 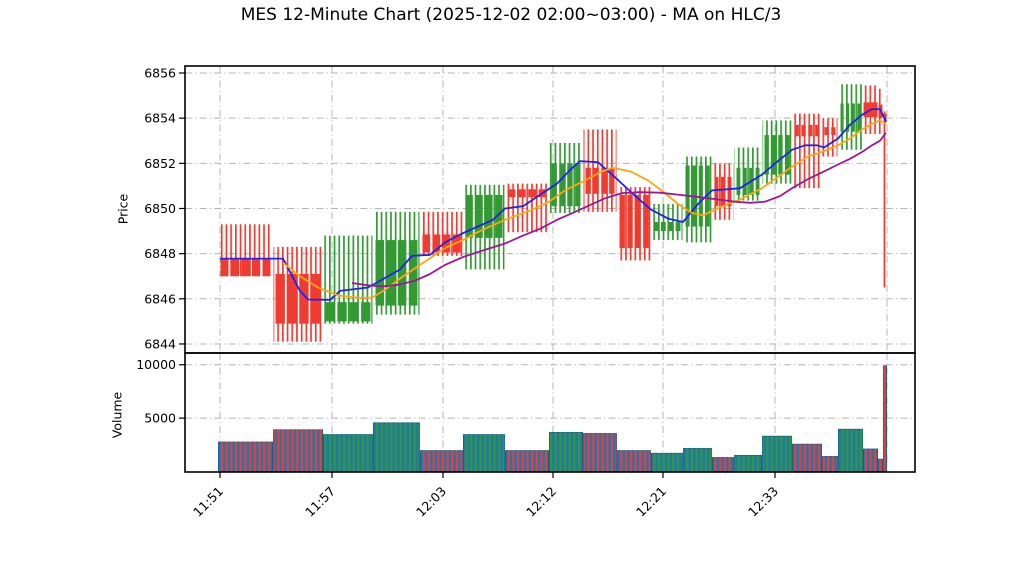 I want to click on volume-tick-label: 10000, so click(x=156, y=364).